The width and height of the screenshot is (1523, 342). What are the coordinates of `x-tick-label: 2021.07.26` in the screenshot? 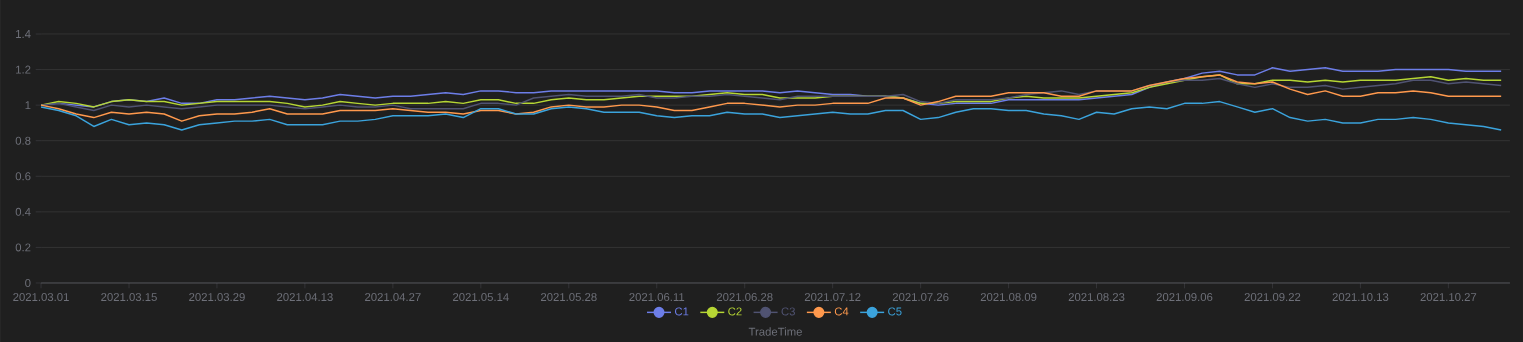 It's located at (920, 297).